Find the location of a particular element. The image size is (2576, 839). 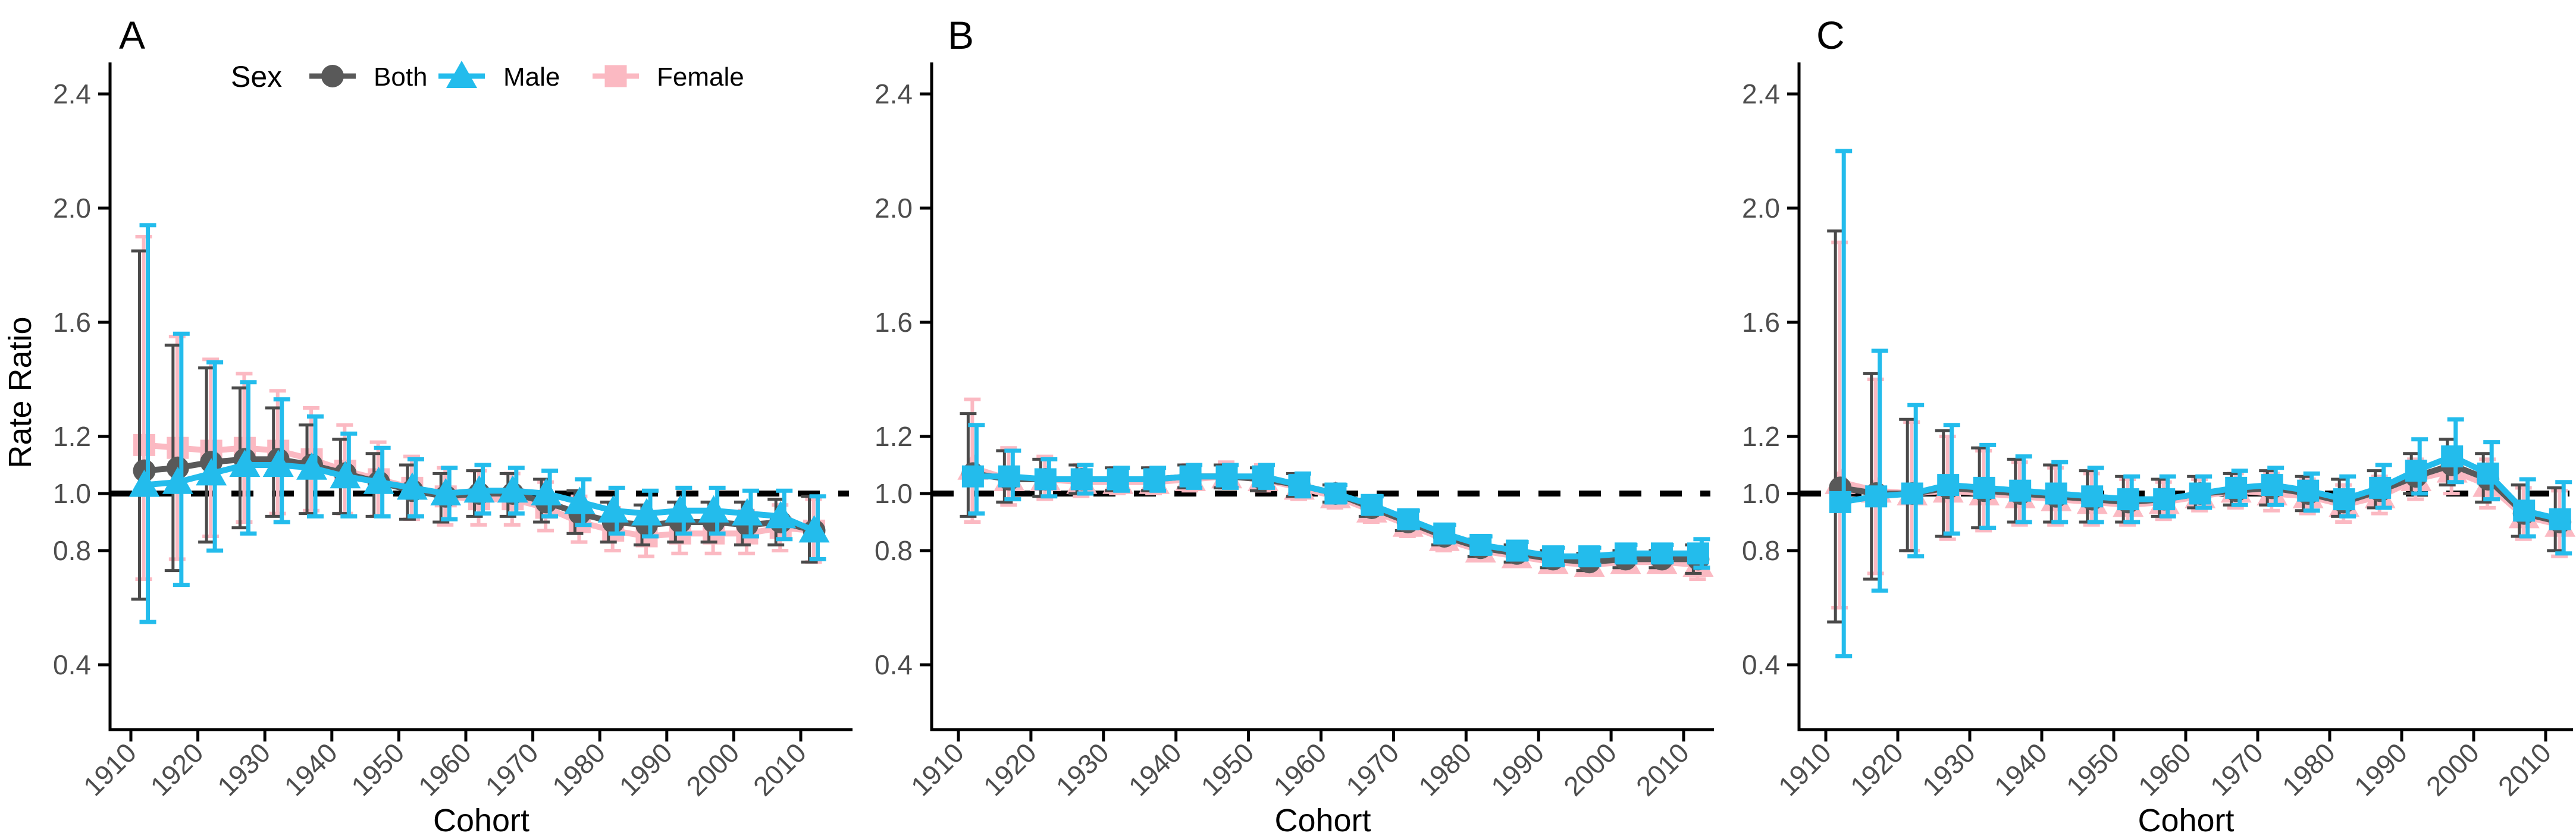

legend-item-male: Male is located at coordinates (499, 76).